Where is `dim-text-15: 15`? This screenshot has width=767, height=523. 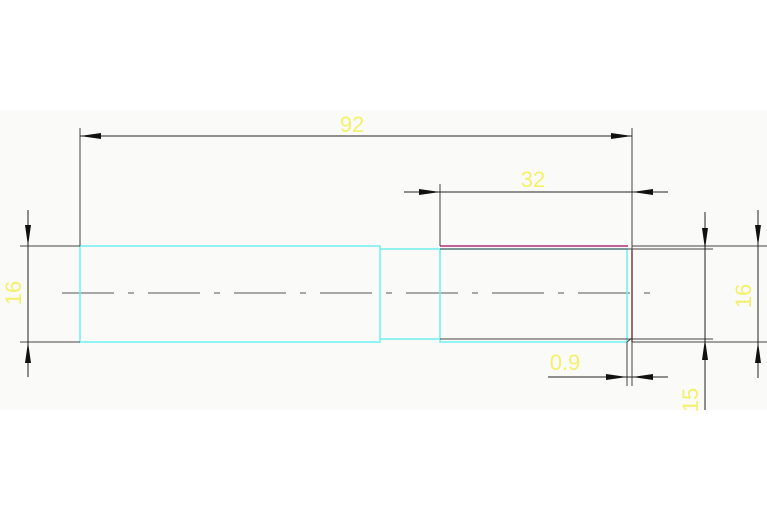 dim-text-15: 15 is located at coordinates (690, 400).